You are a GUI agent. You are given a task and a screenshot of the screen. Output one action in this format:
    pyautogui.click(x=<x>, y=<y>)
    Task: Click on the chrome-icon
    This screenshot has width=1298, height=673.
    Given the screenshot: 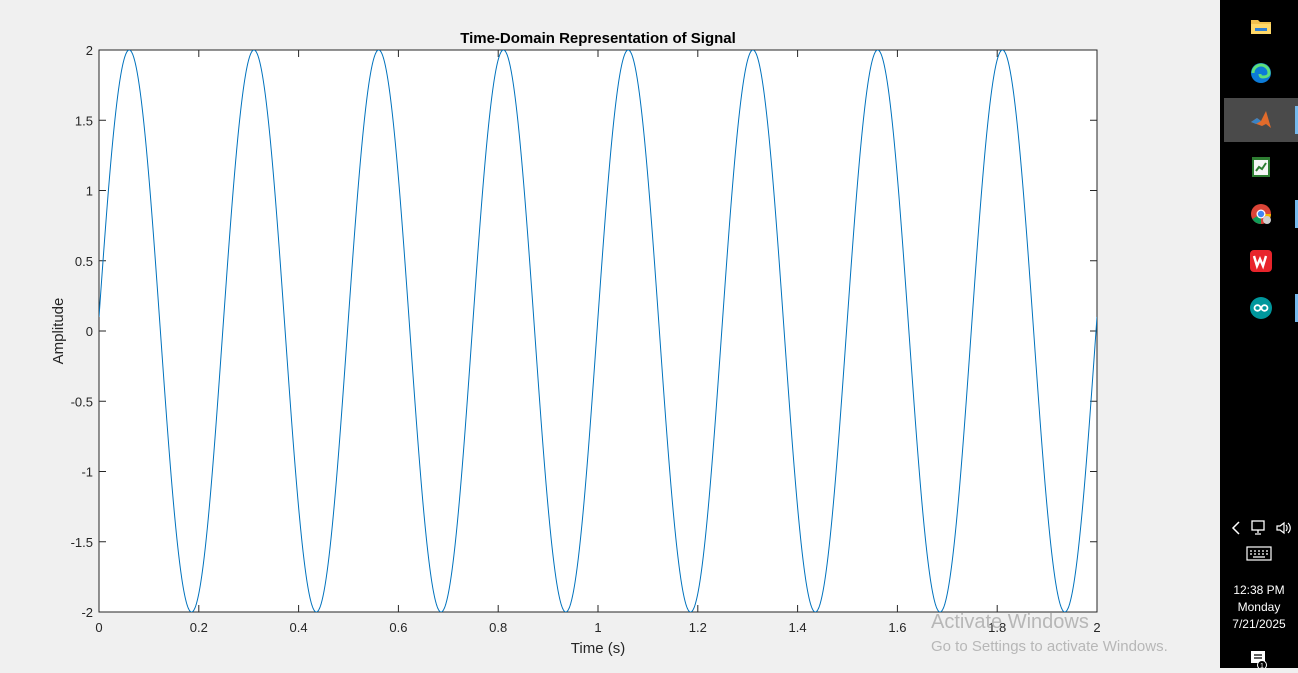 What is the action you would take?
    pyautogui.click(x=1261, y=214)
    